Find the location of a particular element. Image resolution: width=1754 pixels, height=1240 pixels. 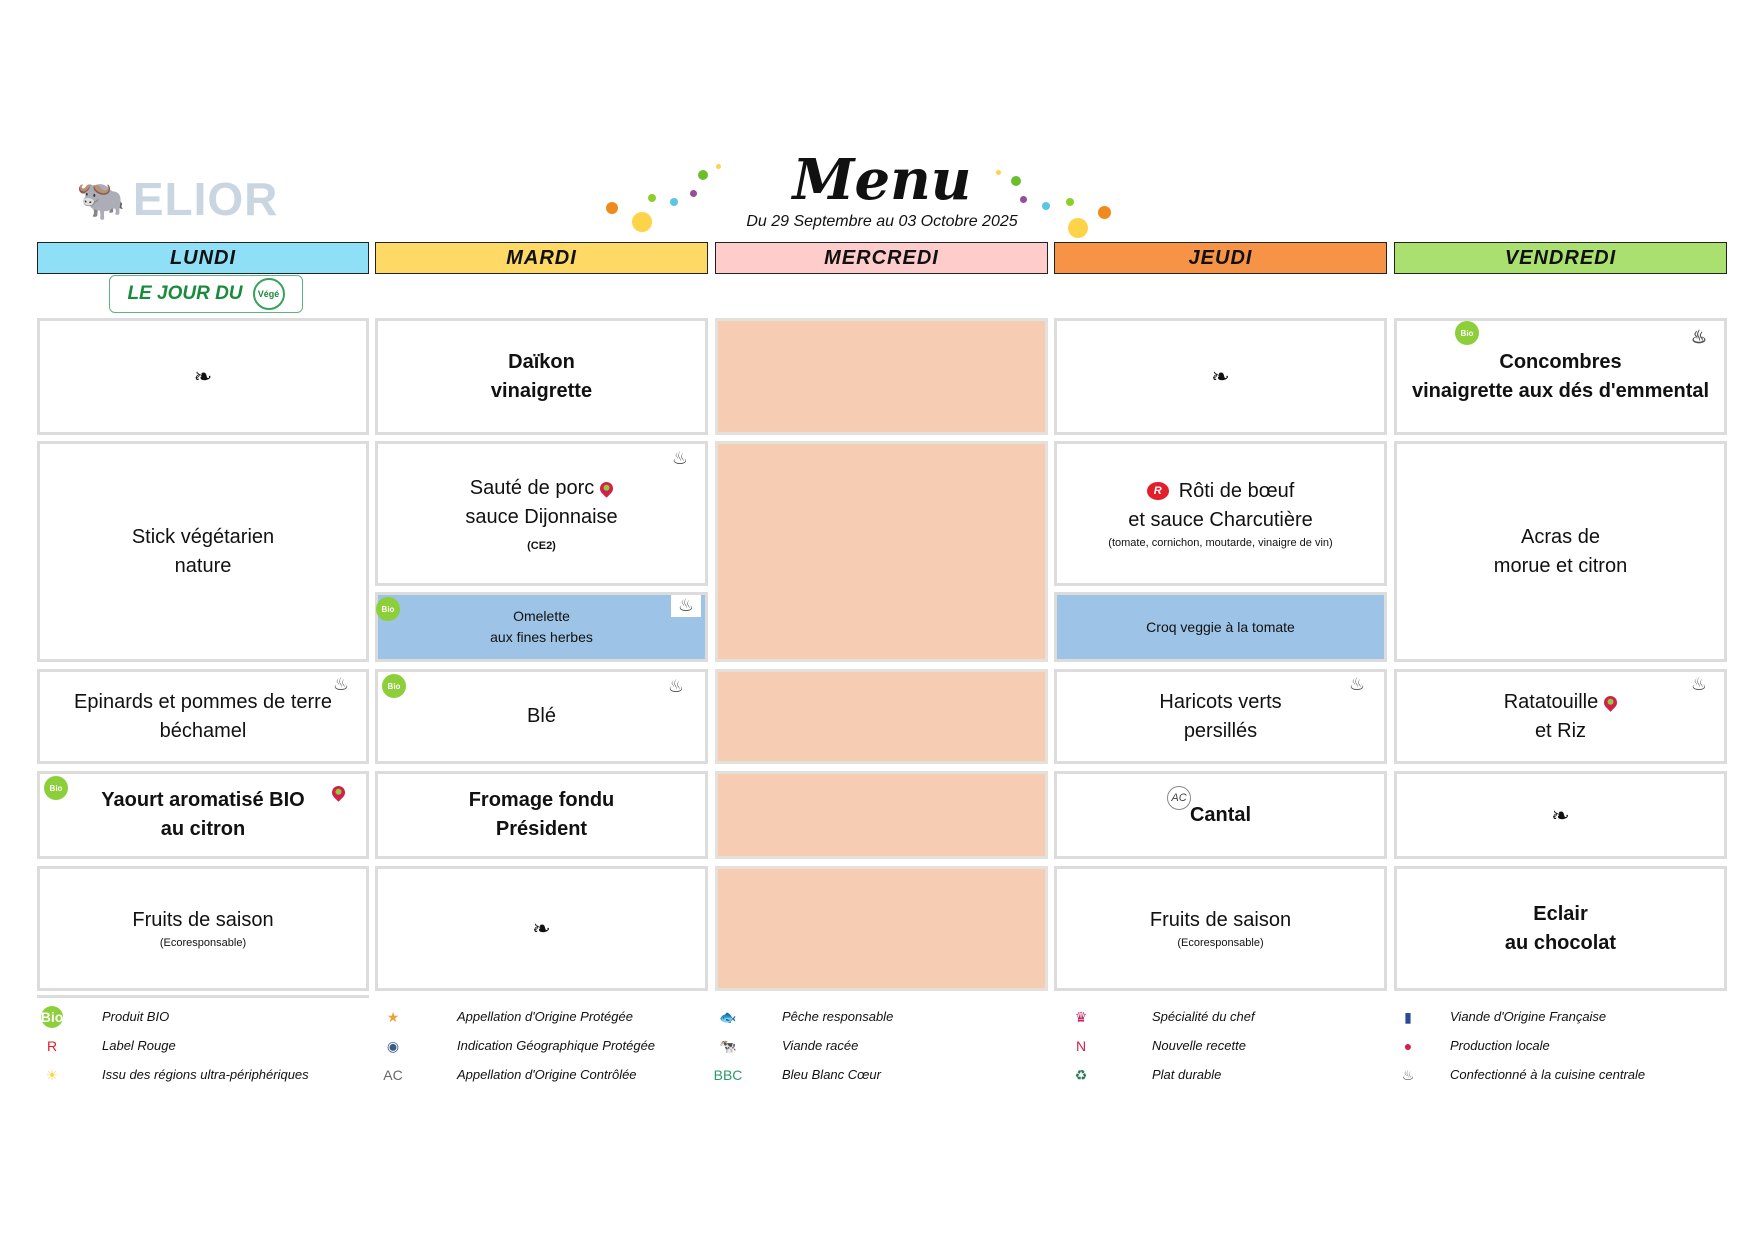

badge-text: LE JOUR DU is located at coordinates (185, 293).